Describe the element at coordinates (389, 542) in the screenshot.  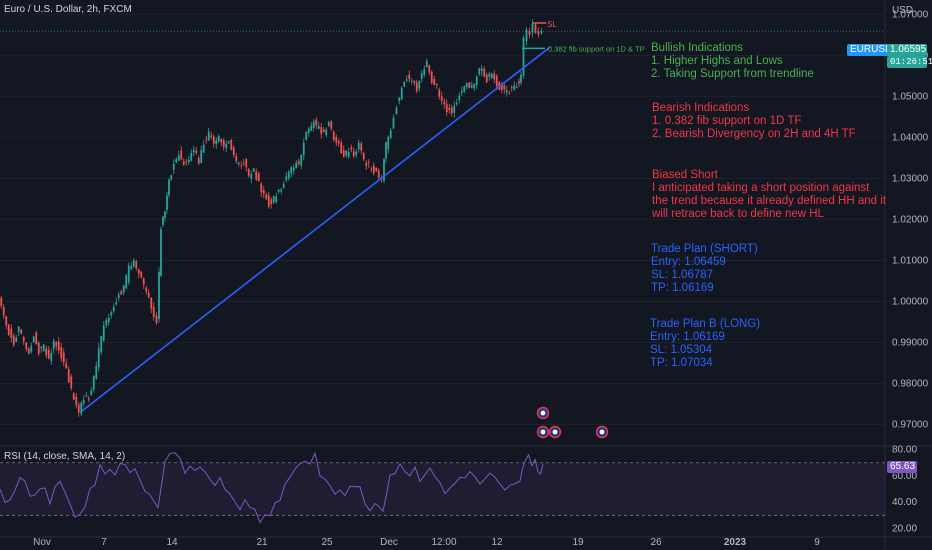
I see `time-tick-label: Dec` at that location.